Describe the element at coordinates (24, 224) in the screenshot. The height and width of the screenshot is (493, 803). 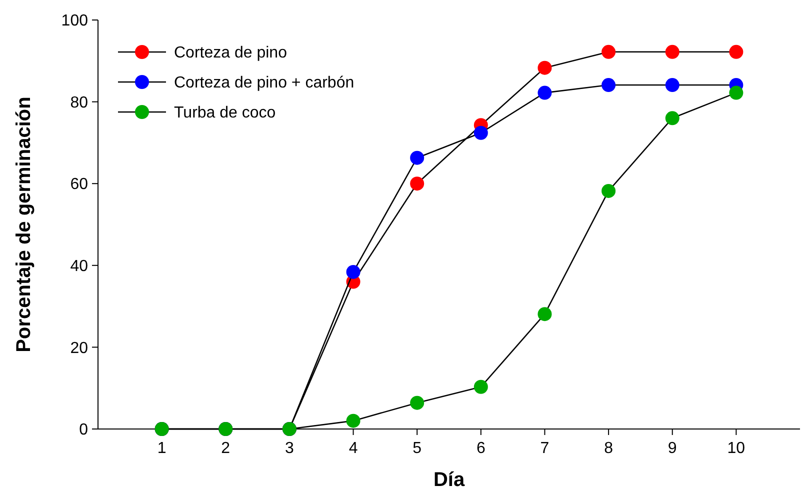
I see `y-axis-title: Porcentaje de germinación` at that location.